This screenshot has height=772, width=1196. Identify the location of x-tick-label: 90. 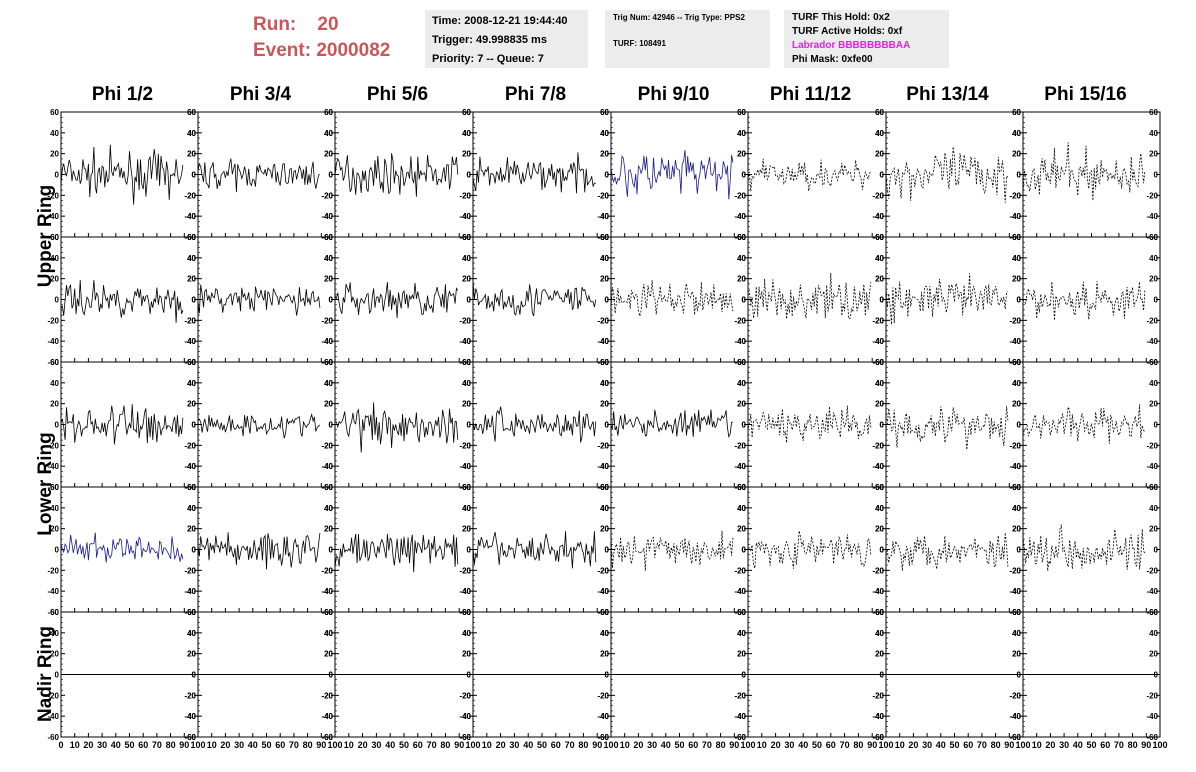
(597, 745).